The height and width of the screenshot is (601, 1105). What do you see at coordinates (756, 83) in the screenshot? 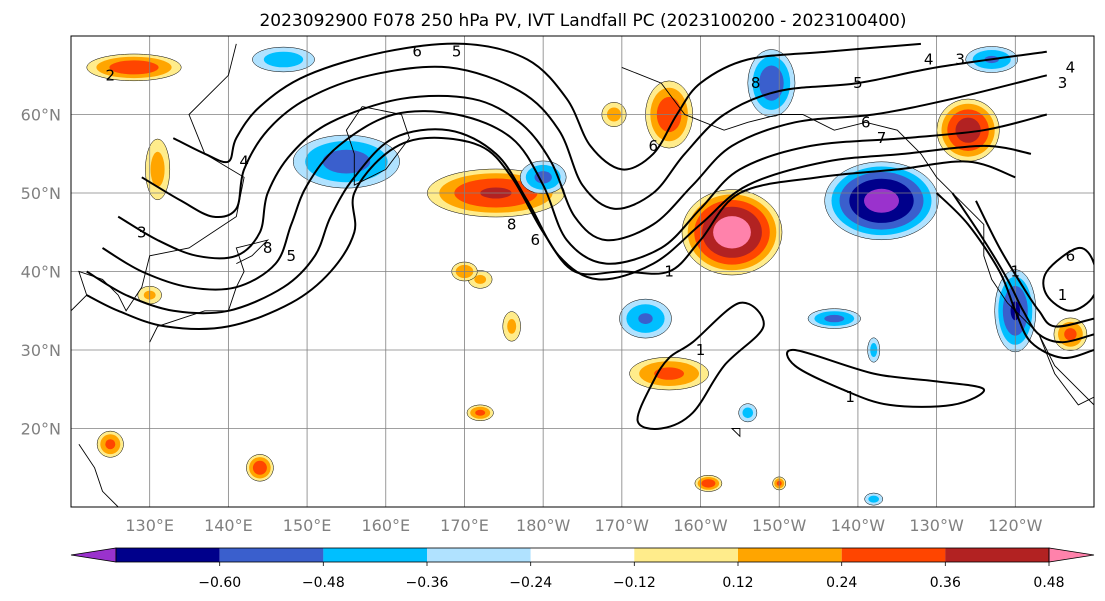
I see `pv-contour-label-7: 8` at bounding box center [756, 83].